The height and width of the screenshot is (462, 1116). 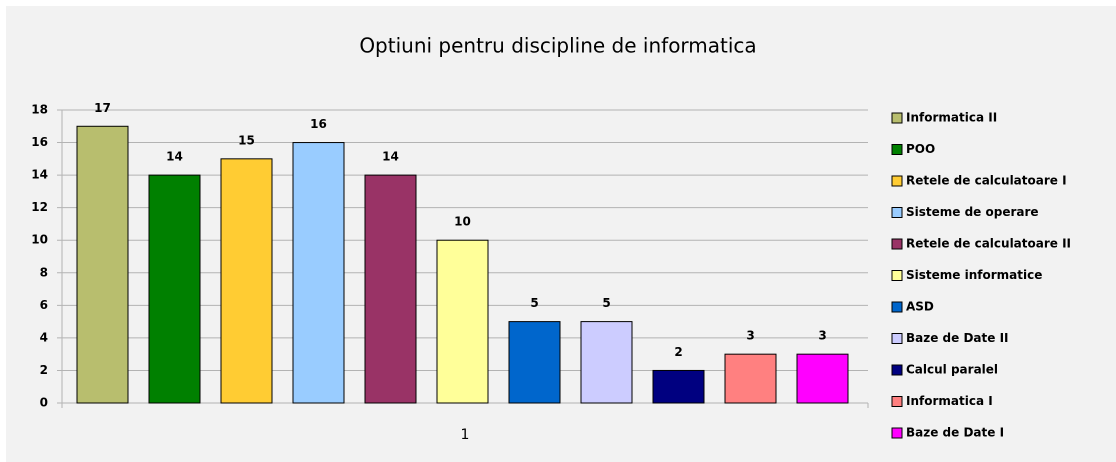 I want to click on x-tick-label: 1, so click(x=465, y=435).